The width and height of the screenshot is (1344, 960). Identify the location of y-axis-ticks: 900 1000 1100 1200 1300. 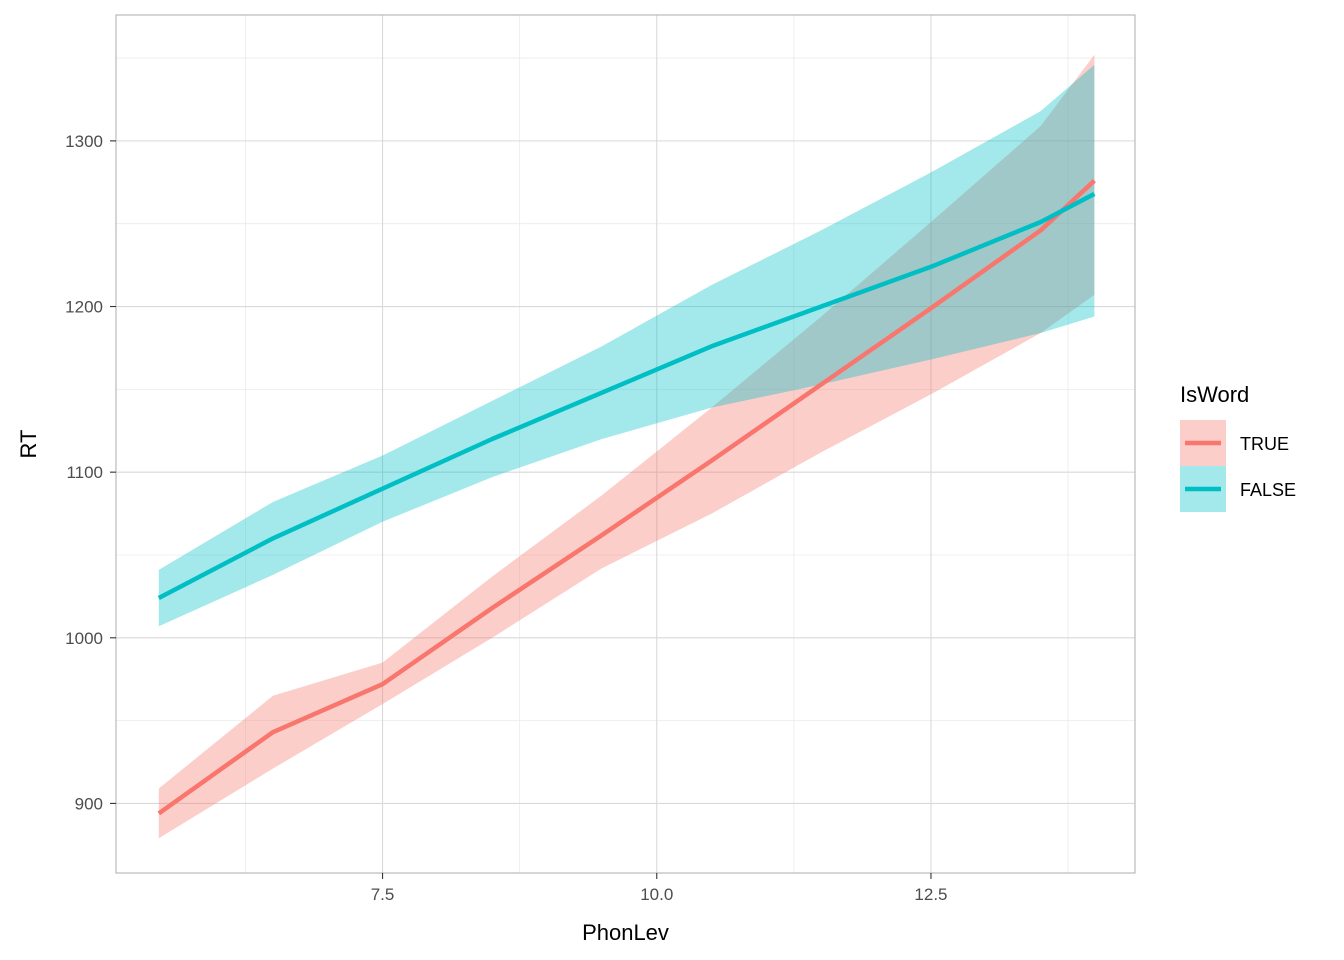
(90, 472).